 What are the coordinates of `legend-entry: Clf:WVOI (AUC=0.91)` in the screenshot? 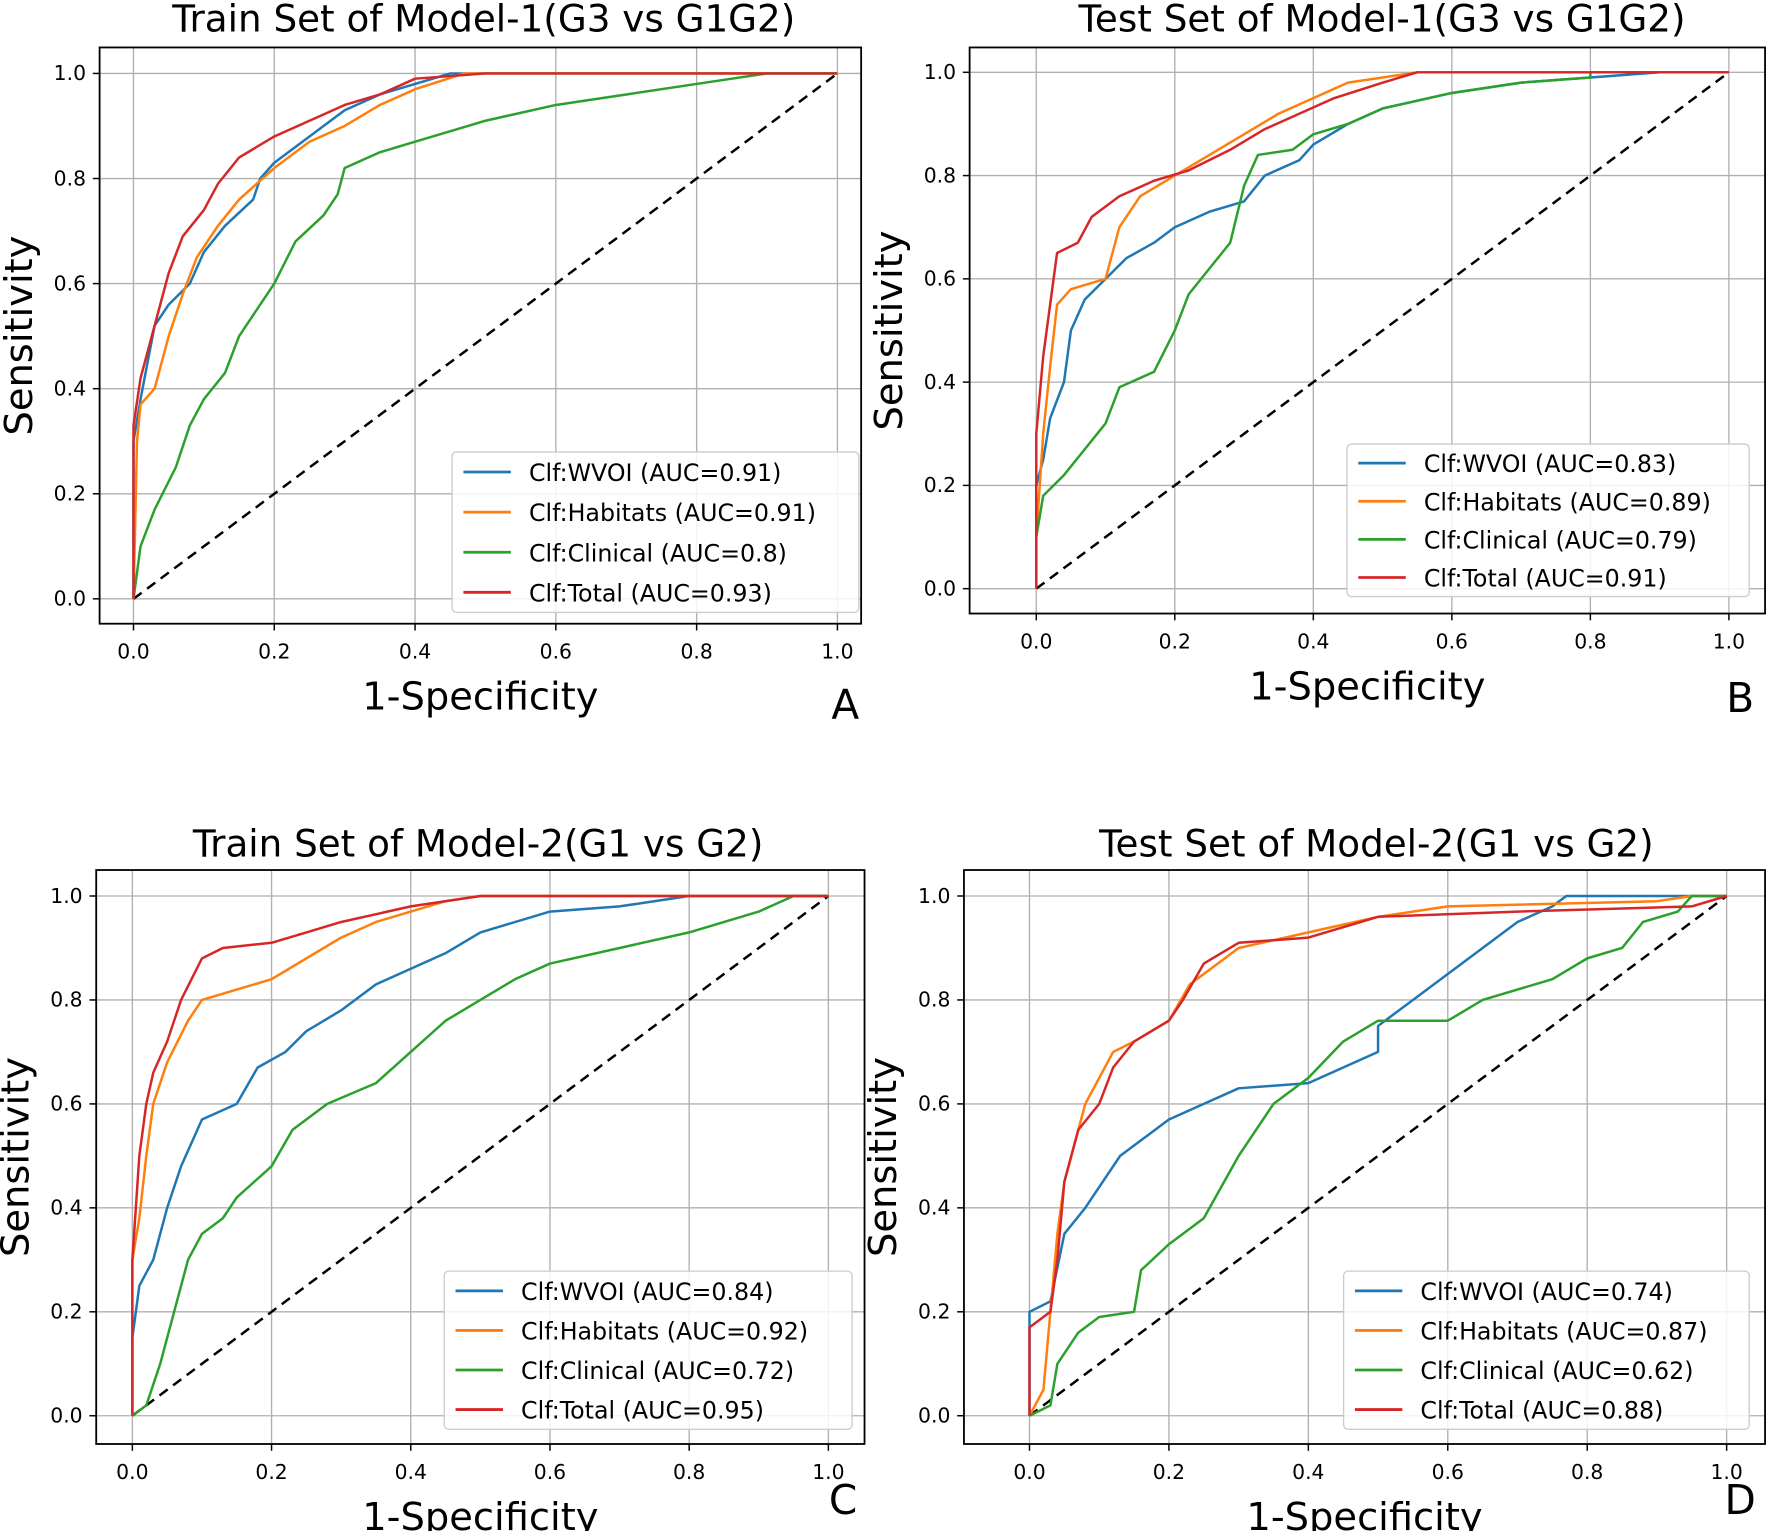 It's located at (655, 473).